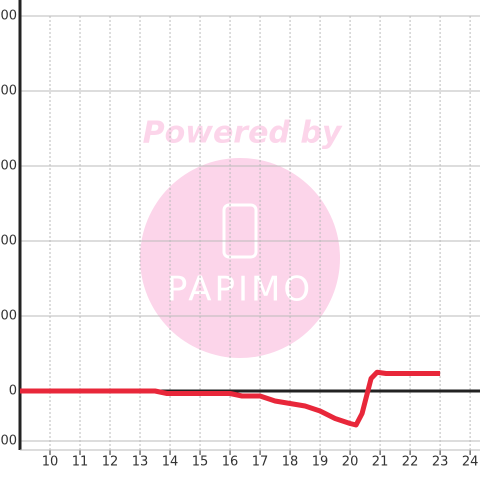 This screenshot has height=484, width=480. I want to click on y-tick-label: 30,000, so click(8, 316).